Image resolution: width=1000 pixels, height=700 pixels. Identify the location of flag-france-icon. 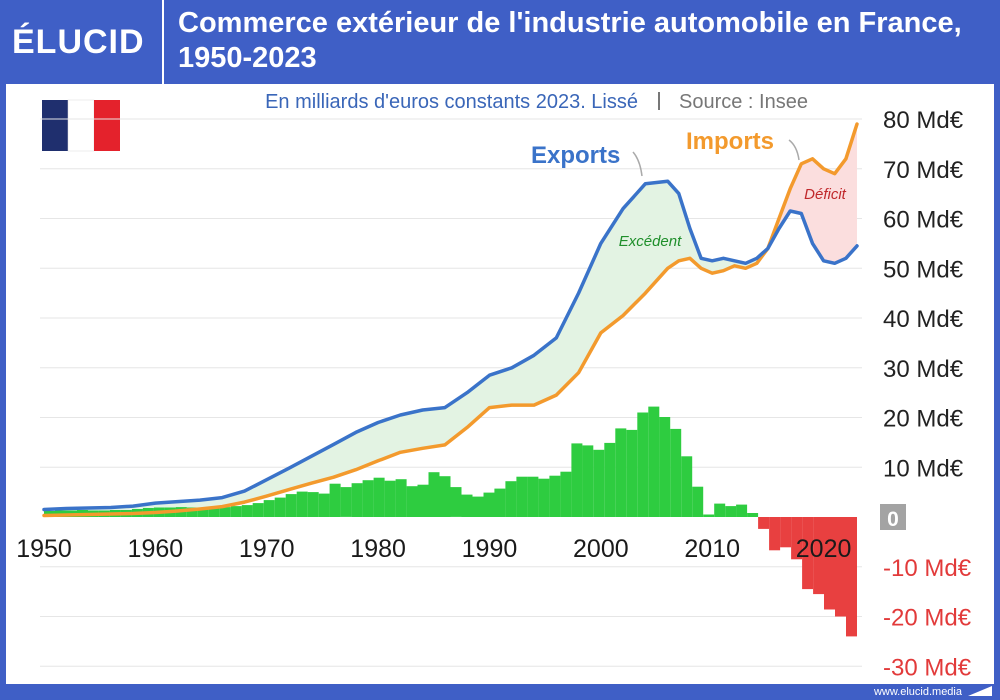
(81, 125).